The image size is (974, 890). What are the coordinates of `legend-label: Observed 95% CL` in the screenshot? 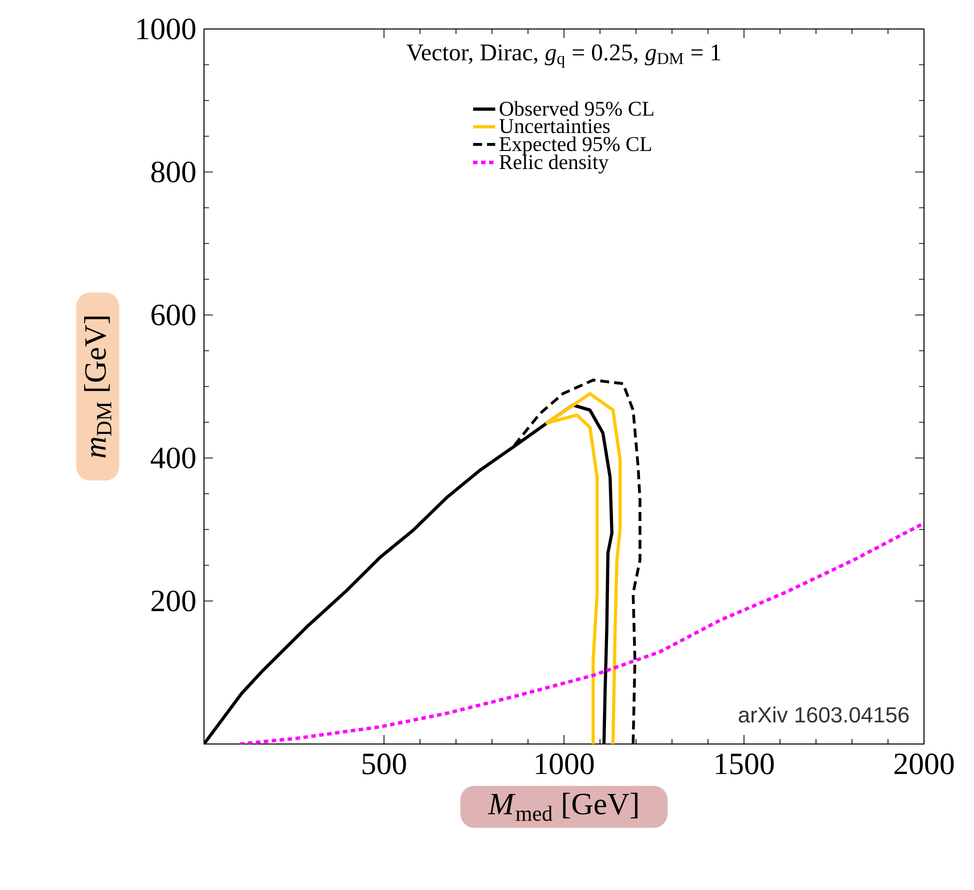 It's located at (577, 108).